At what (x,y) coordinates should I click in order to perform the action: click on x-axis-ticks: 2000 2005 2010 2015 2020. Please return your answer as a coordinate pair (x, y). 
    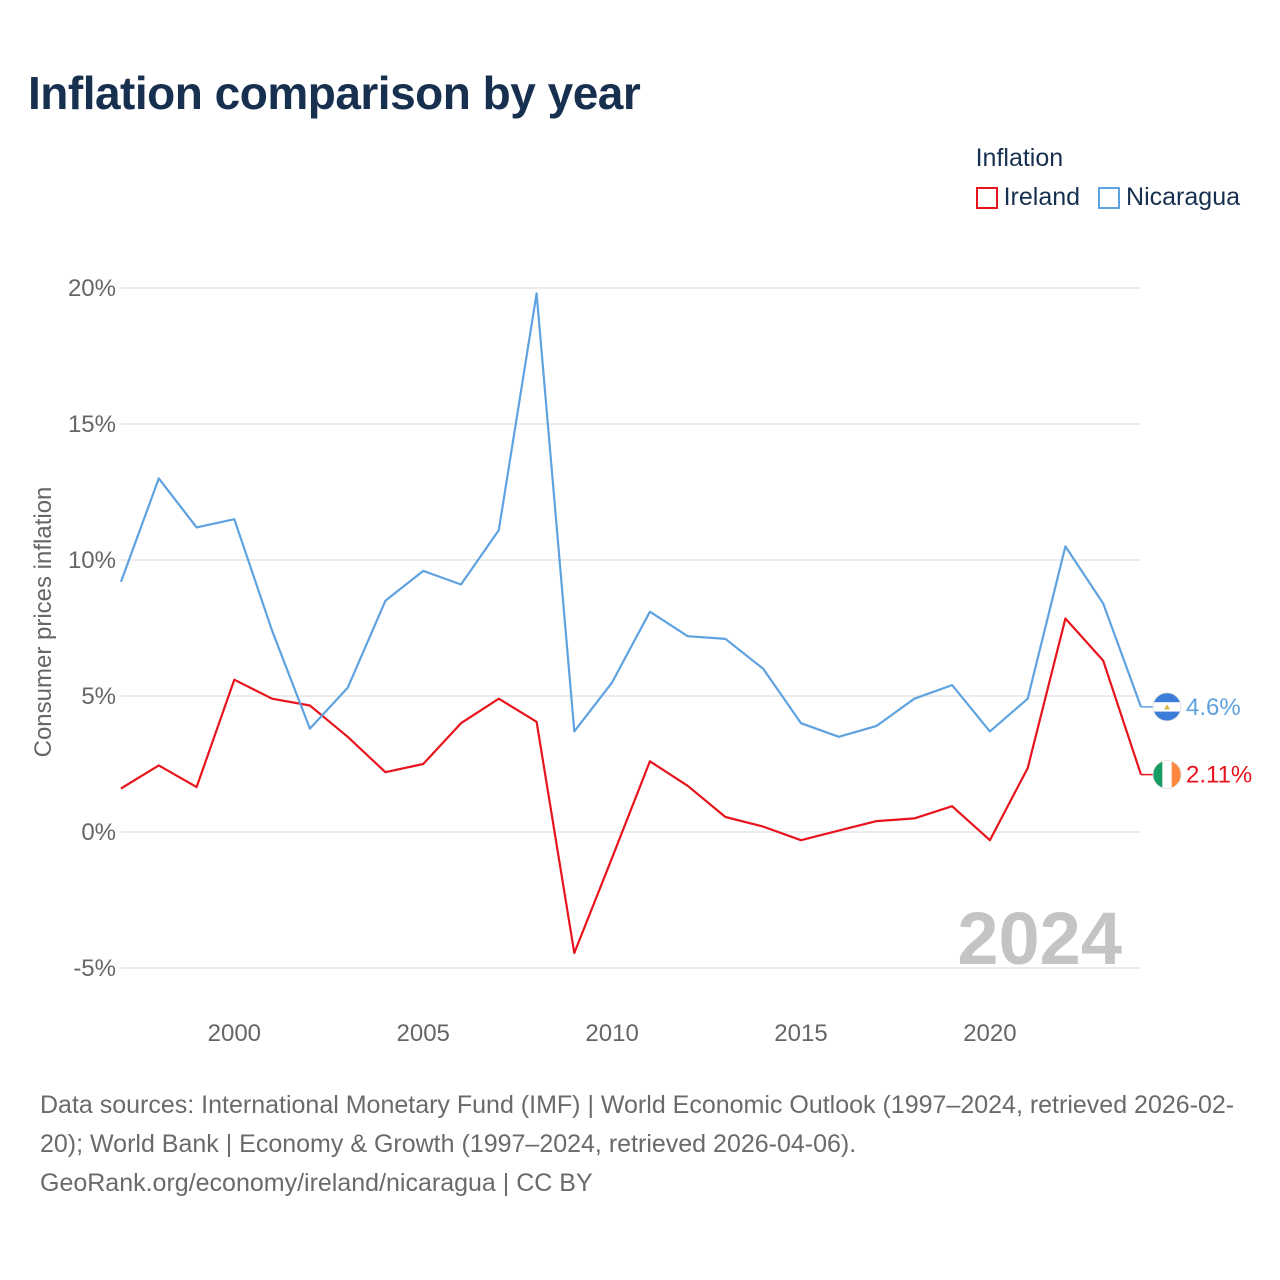
    Looking at the image, I should click on (612, 1033).